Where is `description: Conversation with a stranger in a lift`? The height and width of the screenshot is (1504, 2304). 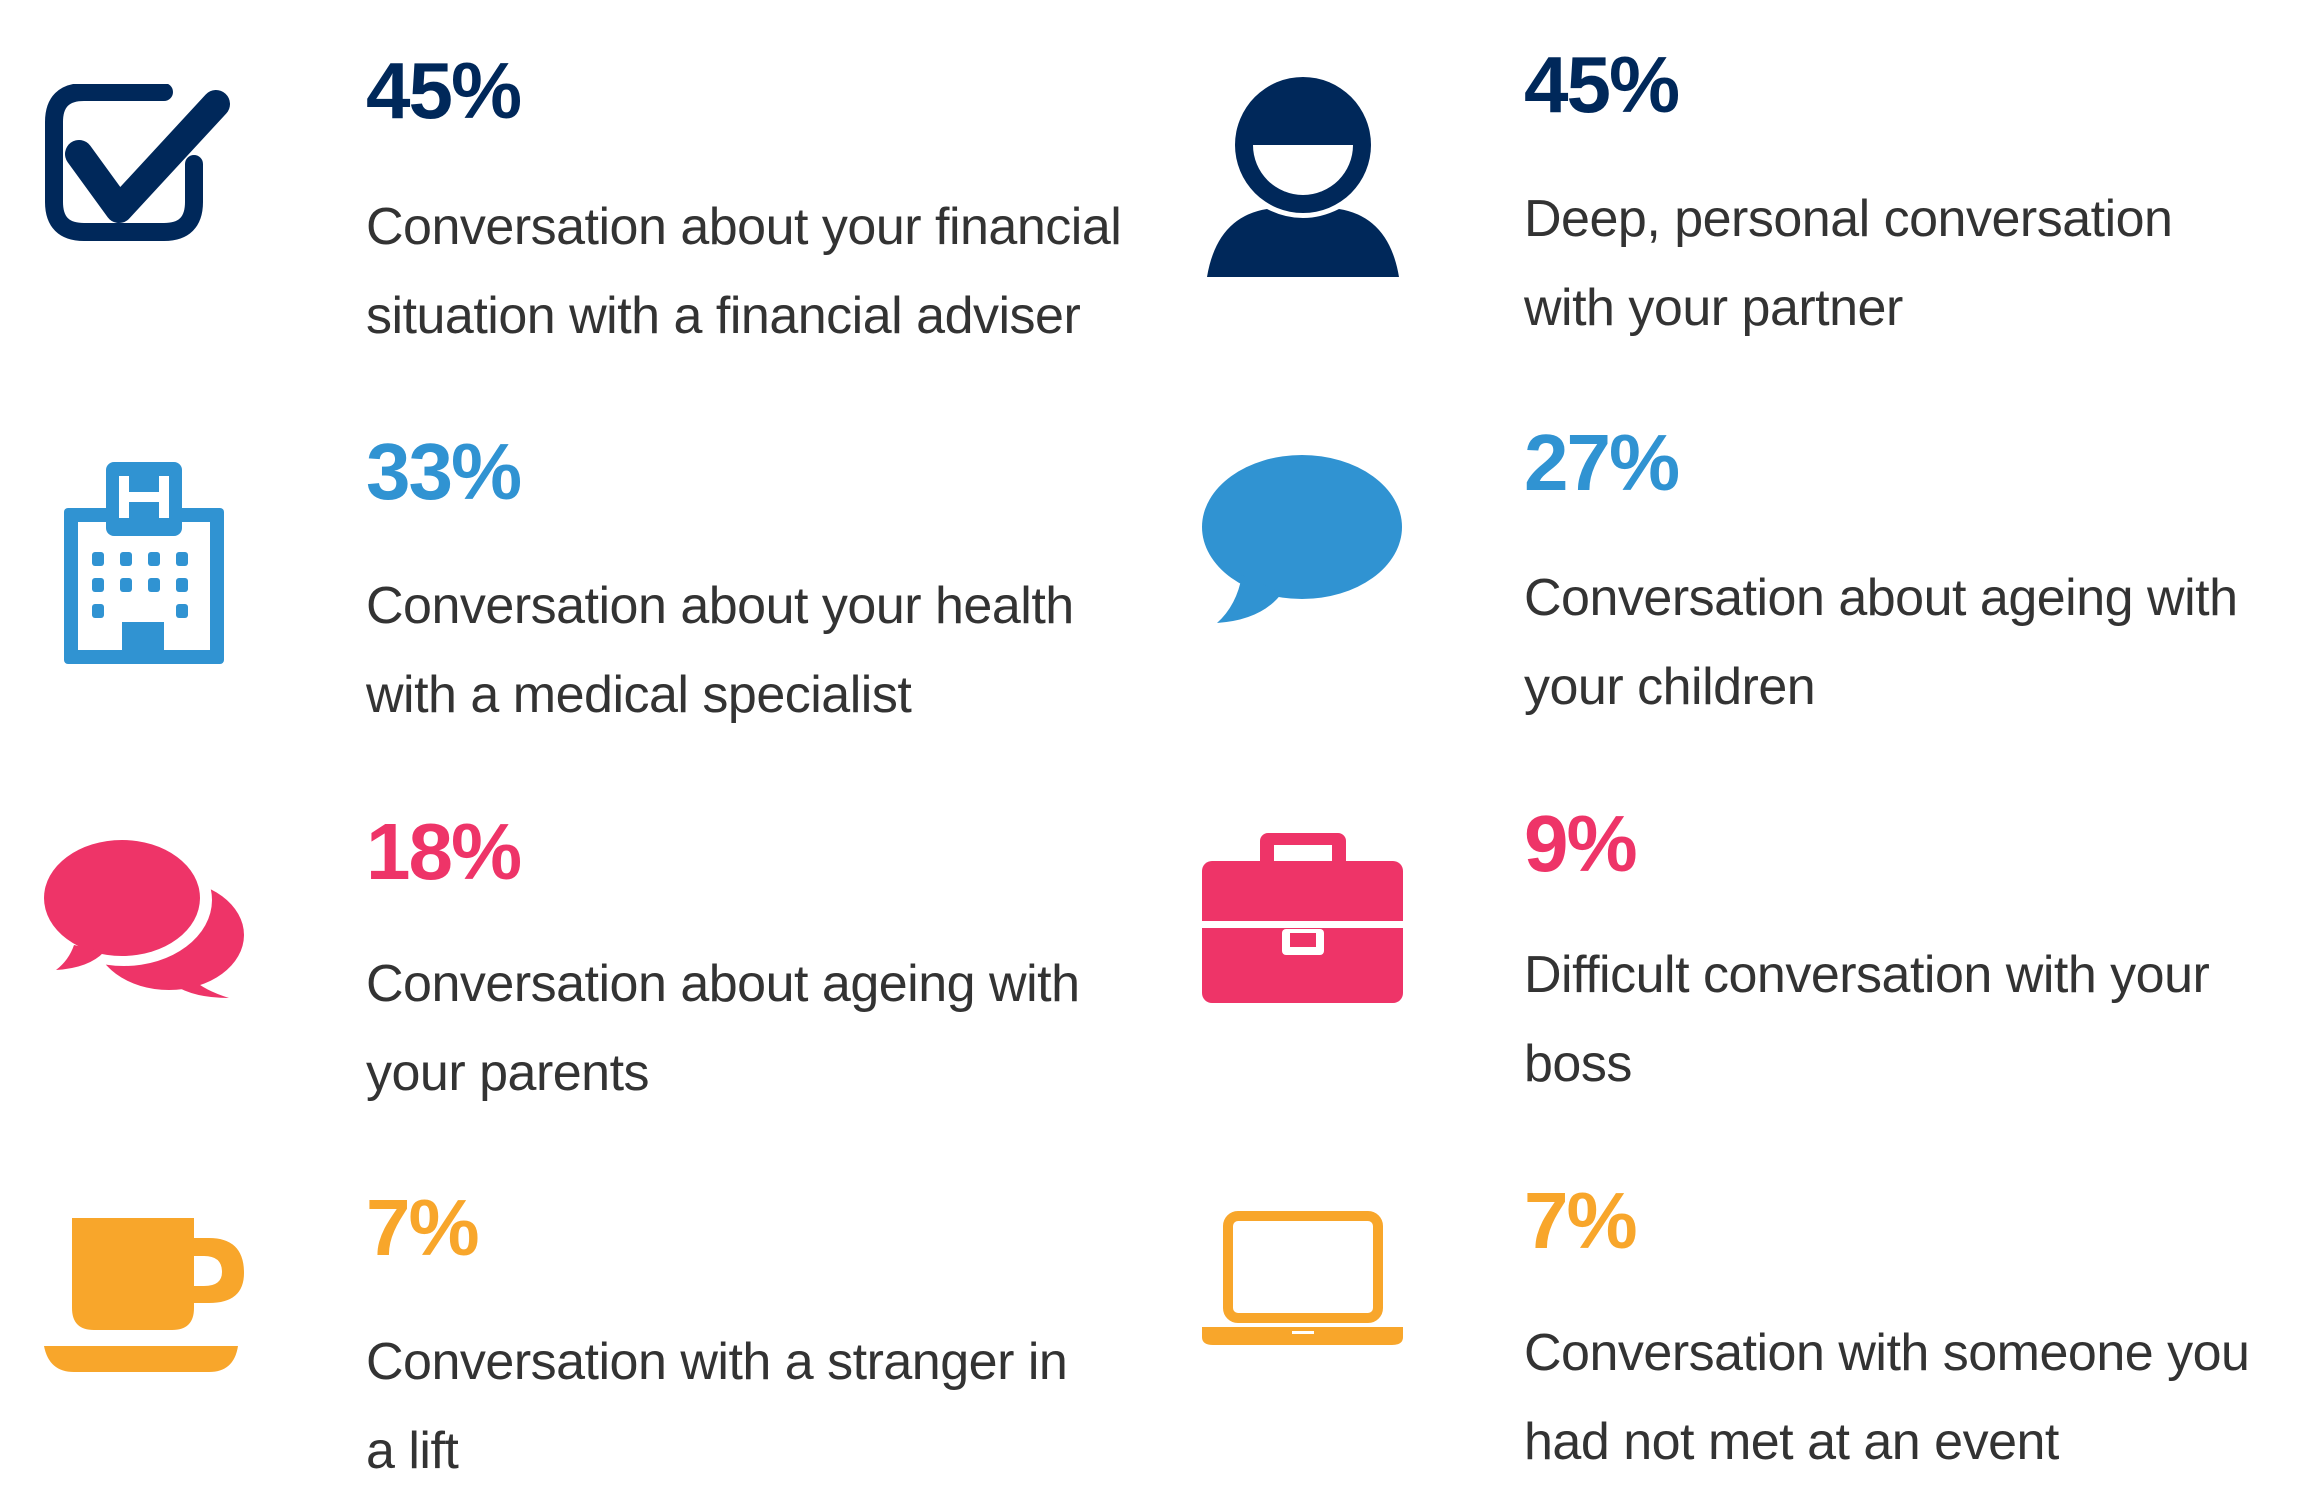
description: Conversation with a stranger in a lift is located at coordinates (766, 1407).